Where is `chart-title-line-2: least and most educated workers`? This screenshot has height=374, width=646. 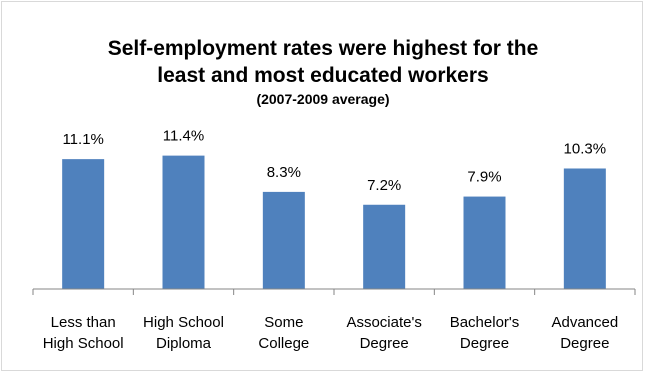
chart-title-line-2: least and most educated workers is located at coordinates (322, 75).